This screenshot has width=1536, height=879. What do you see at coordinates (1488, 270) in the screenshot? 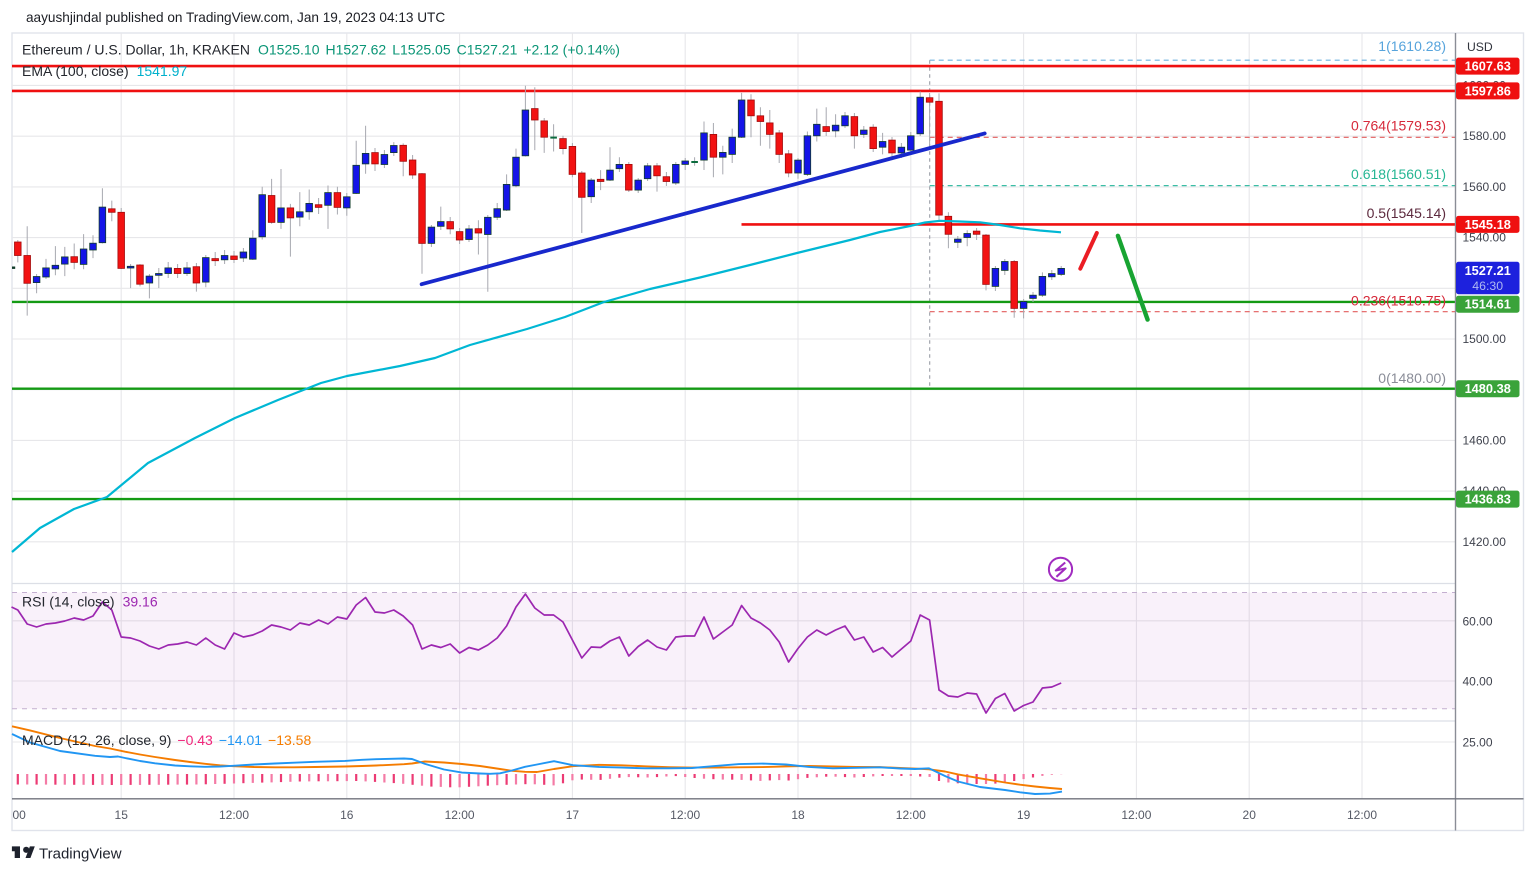
I see `svg-text: 1527.21` at bounding box center [1488, 270].